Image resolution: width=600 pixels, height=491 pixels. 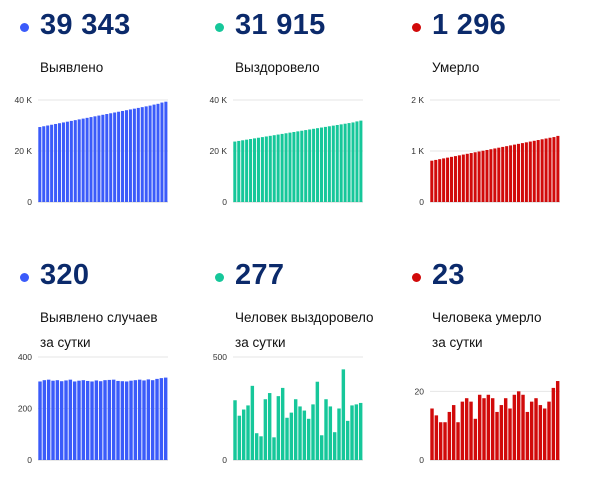 I want to click on label-line: Выздоровело, so click(x=277, y=67).